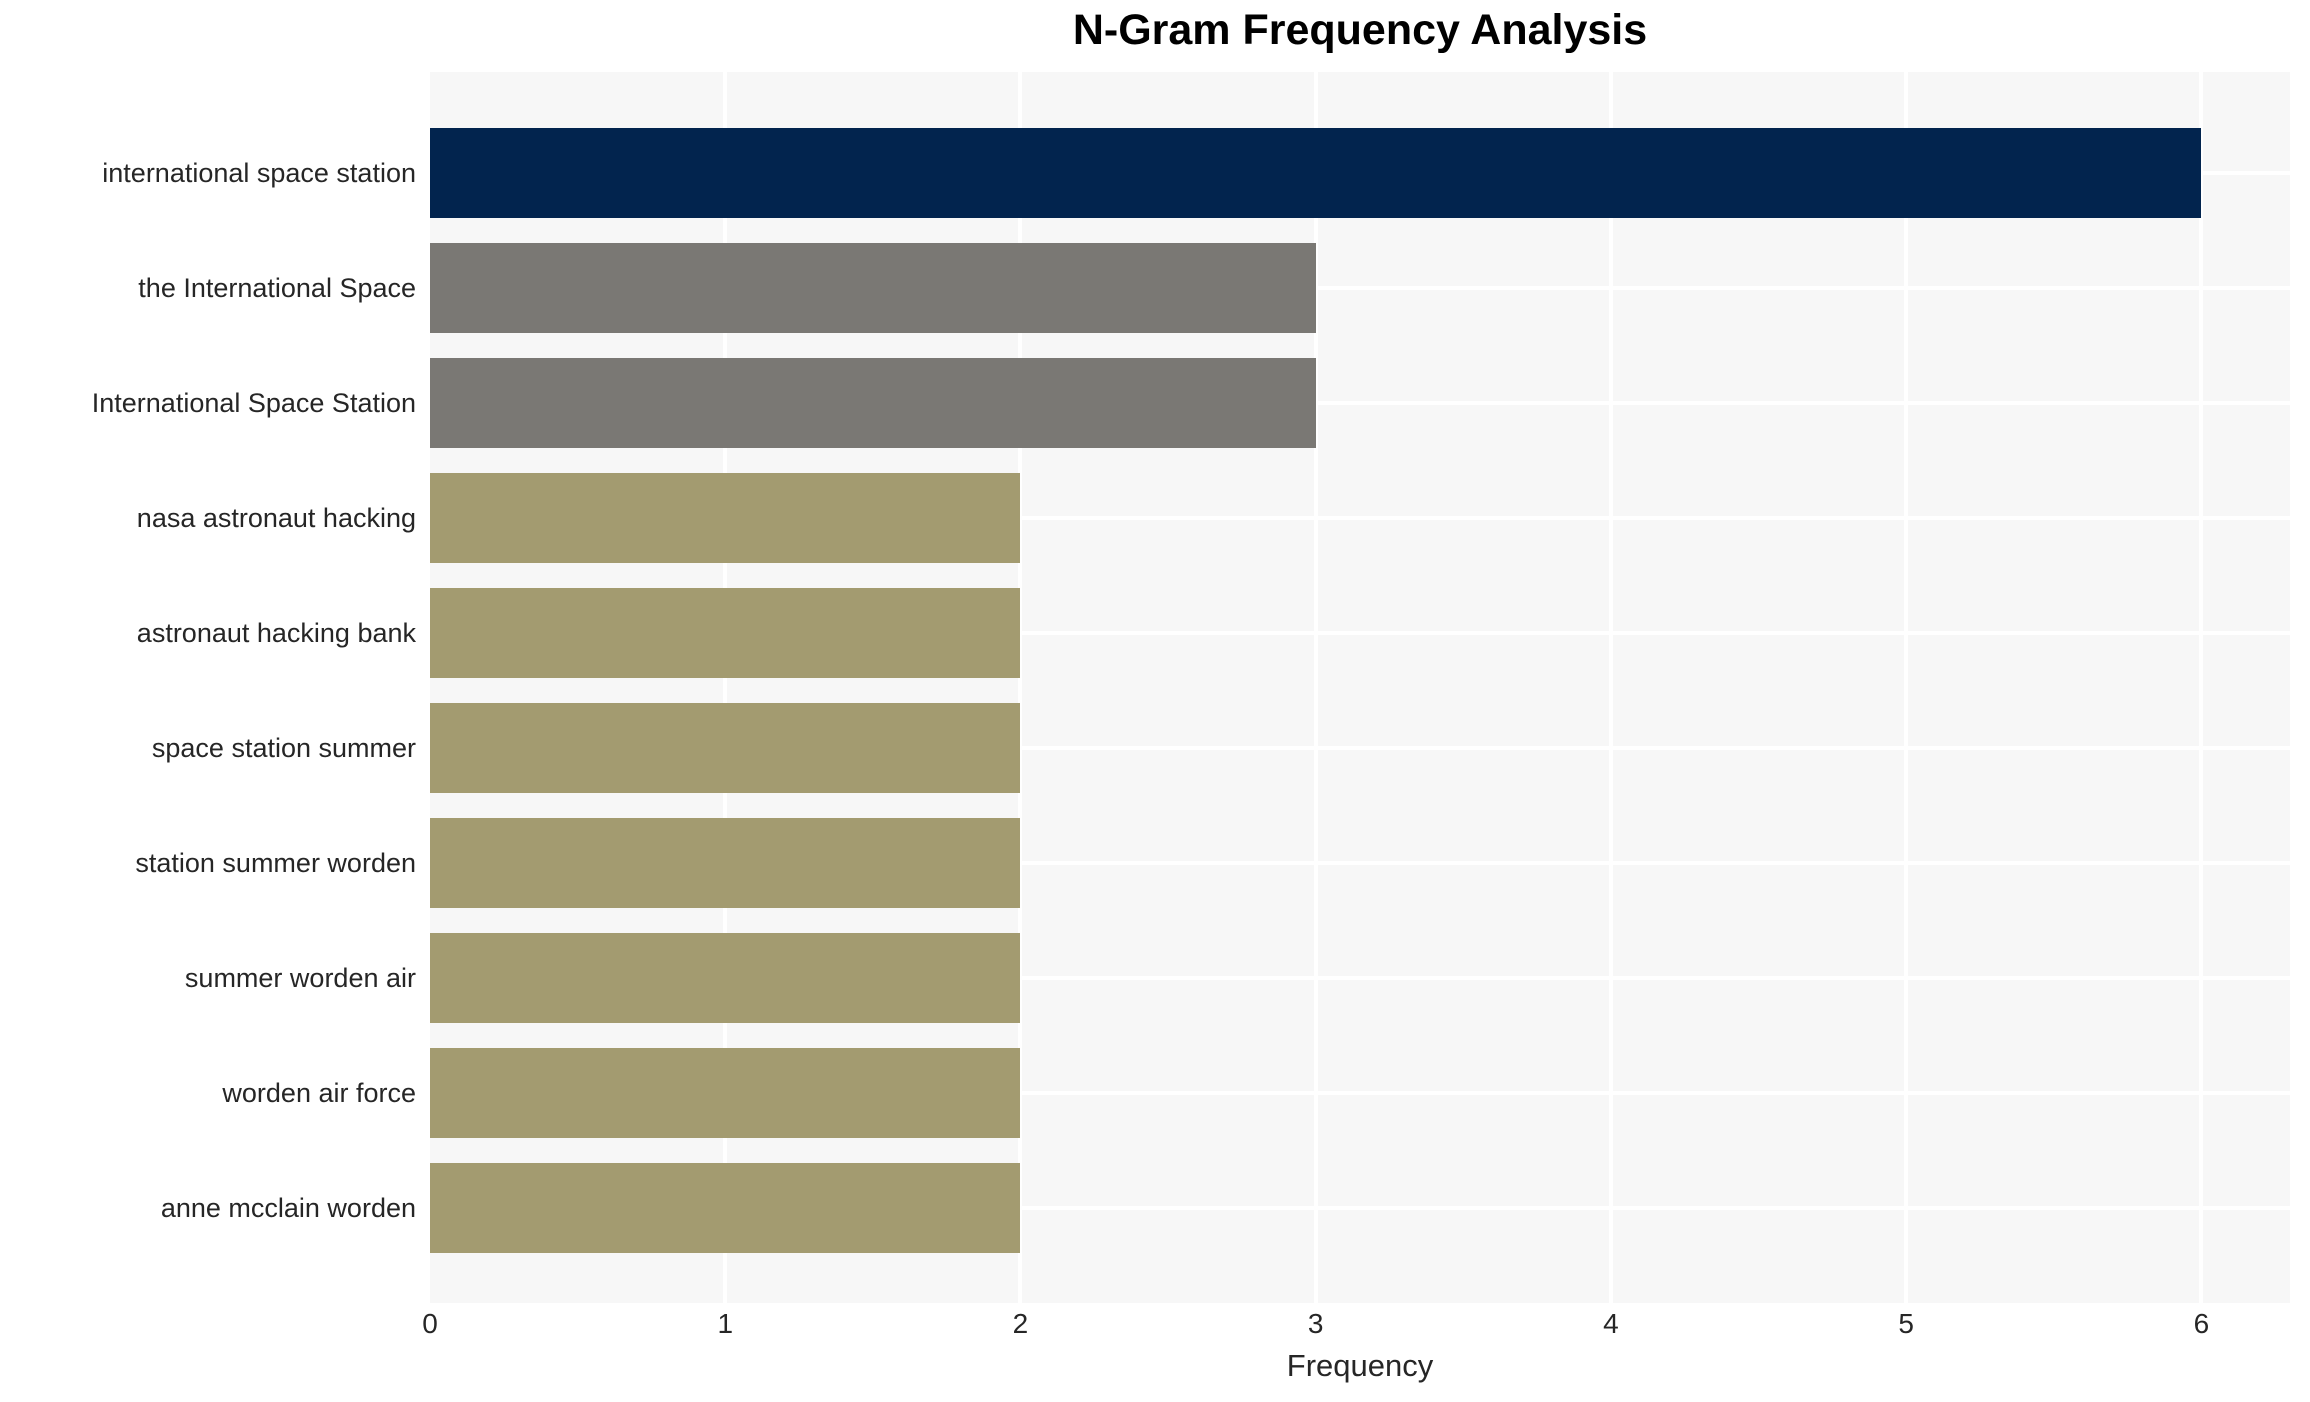 The image size is (2310, 1402). Describe the element at coordinates (259, 172) in the screenshot. I see `y-axis-label: international space station` at that location.